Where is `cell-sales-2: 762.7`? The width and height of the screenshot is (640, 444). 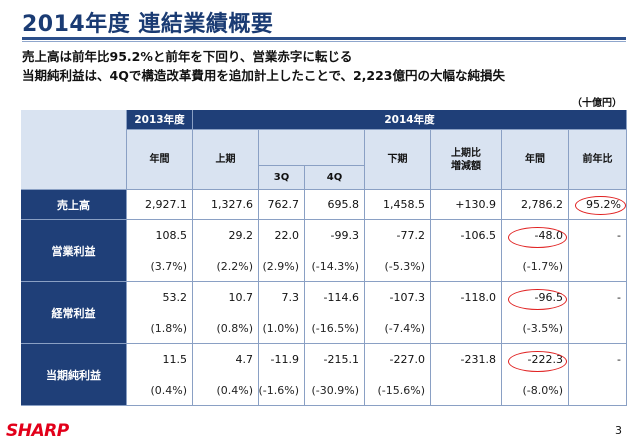 cell-sales-2: 762.7 is located at coordinates (282, 205).